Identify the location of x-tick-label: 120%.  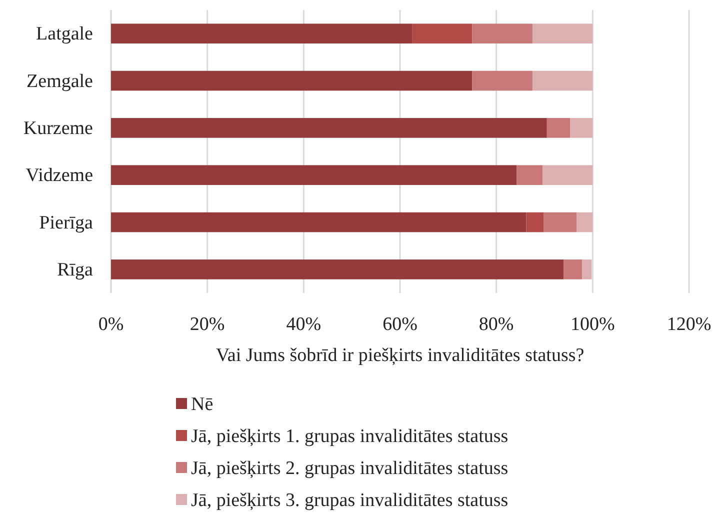
(689, 324).